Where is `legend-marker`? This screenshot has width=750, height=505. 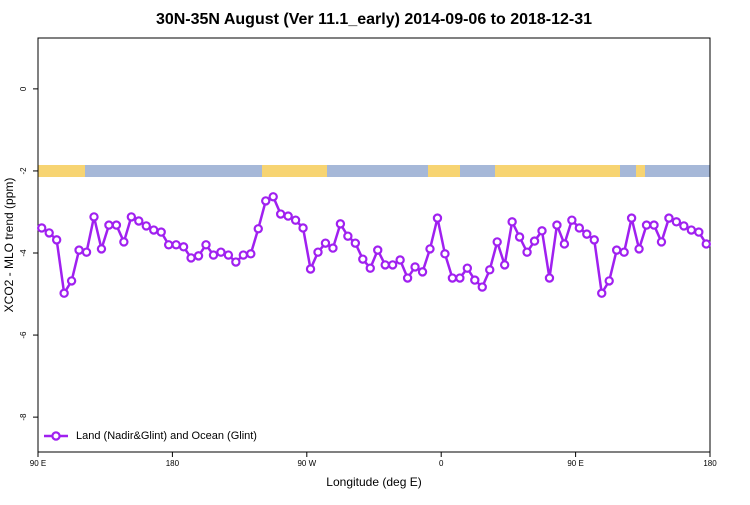
legend-marker is located at coordinates (56, 436).